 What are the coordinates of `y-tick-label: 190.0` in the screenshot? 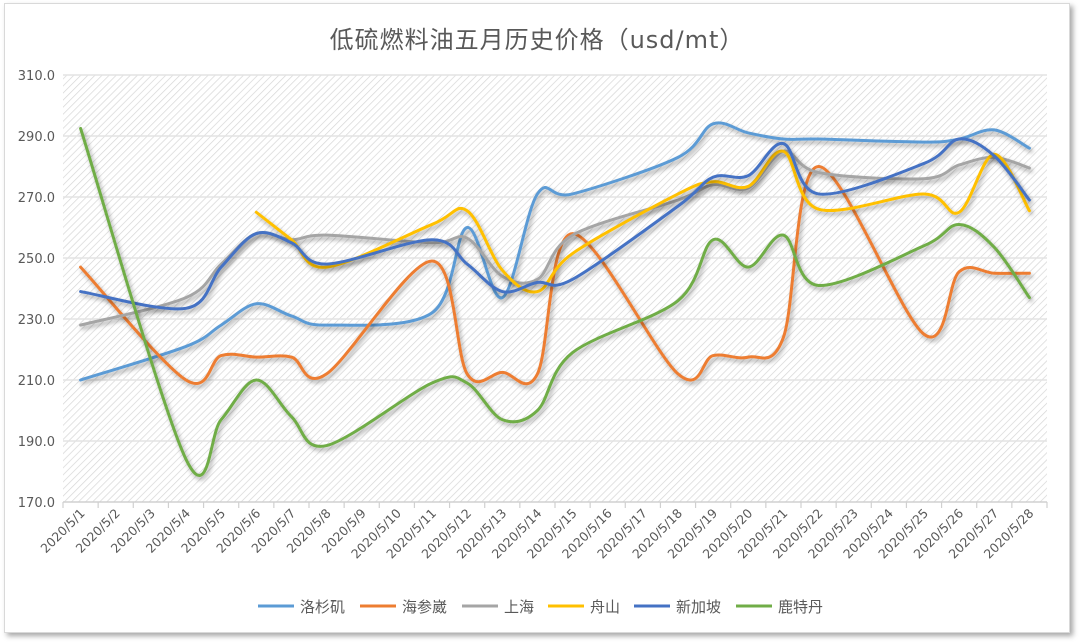 It's located at (36, 442).